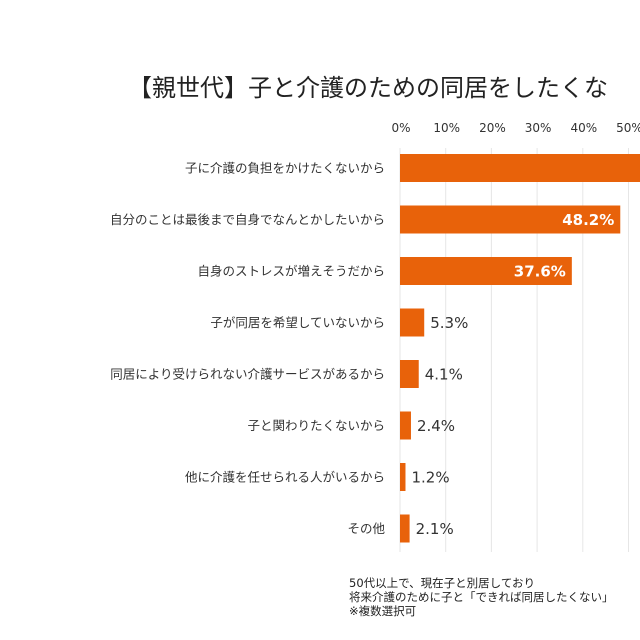 The width and height of the screenshot is (640, 640). What do you see at coordinates (247, 219) in the screenshot?
I see `category-label: 自分のことは最後まで自身でなんとかしたいから` at bounding box center [247, 219].